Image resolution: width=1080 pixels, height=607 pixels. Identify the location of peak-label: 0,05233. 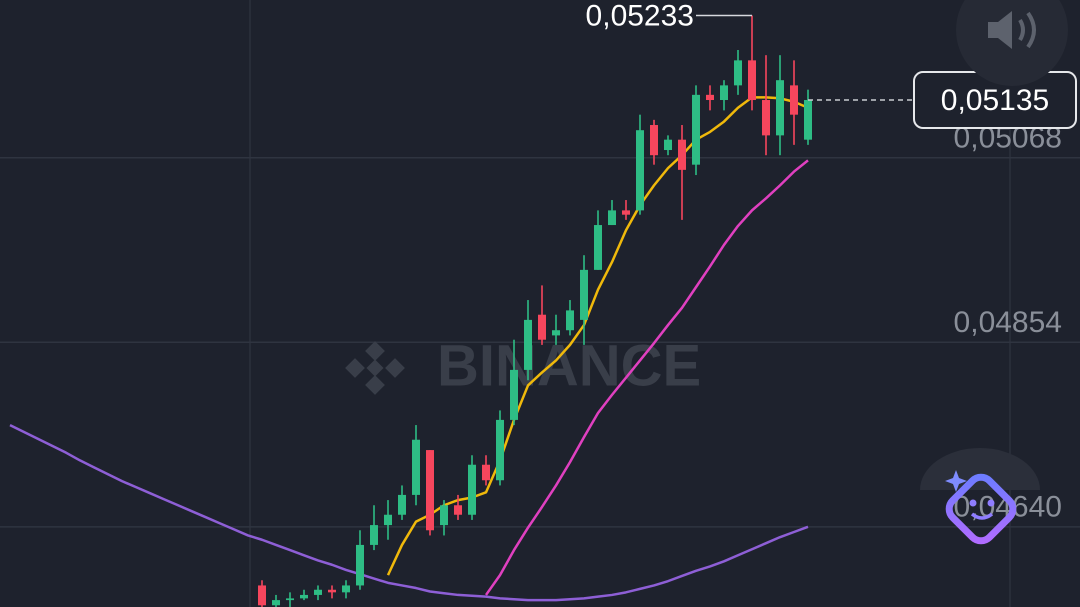
(640, 16).